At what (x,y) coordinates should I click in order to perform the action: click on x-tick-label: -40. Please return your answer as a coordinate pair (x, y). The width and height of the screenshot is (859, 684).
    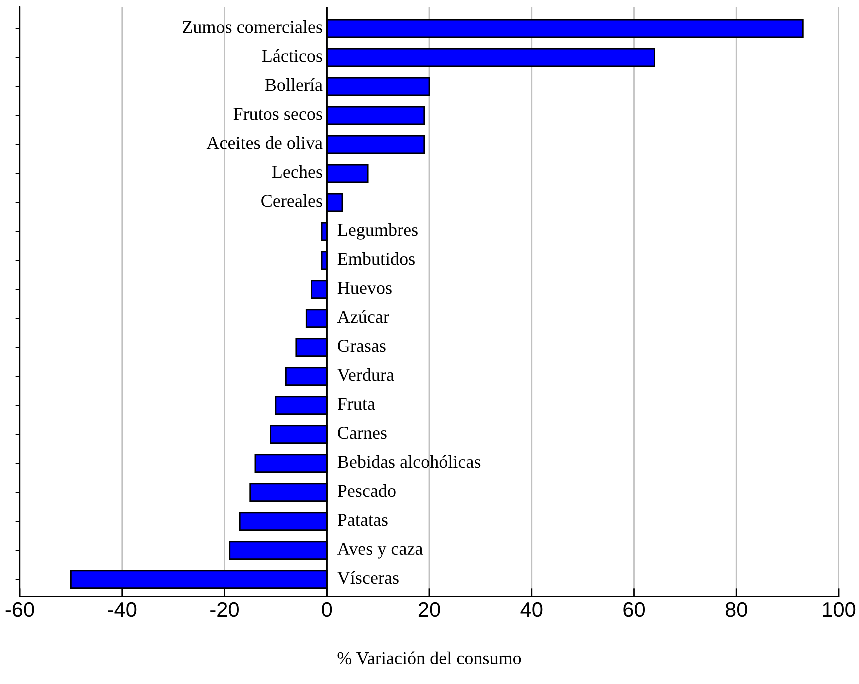
    Looking at the image, I should click on (122, 610).